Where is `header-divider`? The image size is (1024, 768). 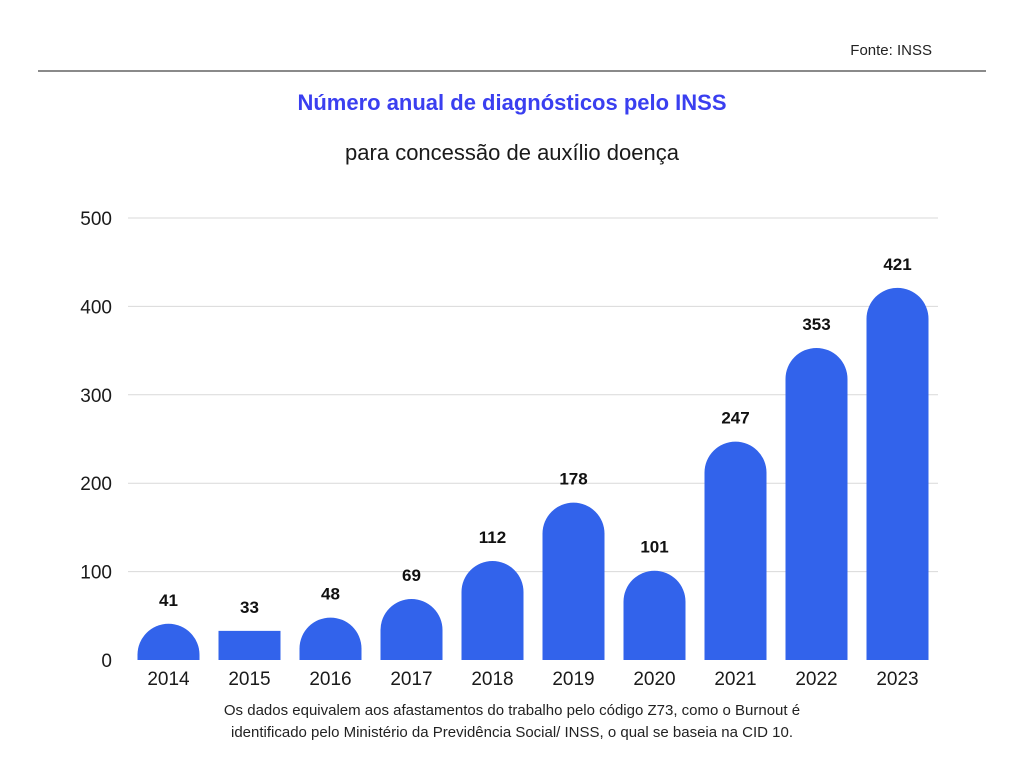 header-divider is located at coordinates (512, 71).